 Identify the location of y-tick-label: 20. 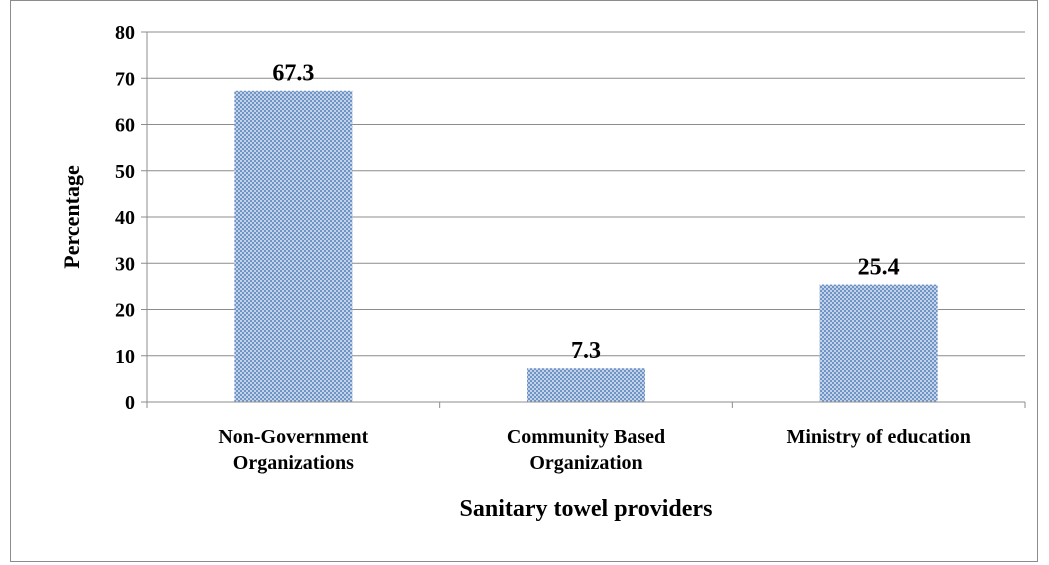
(125, 311).